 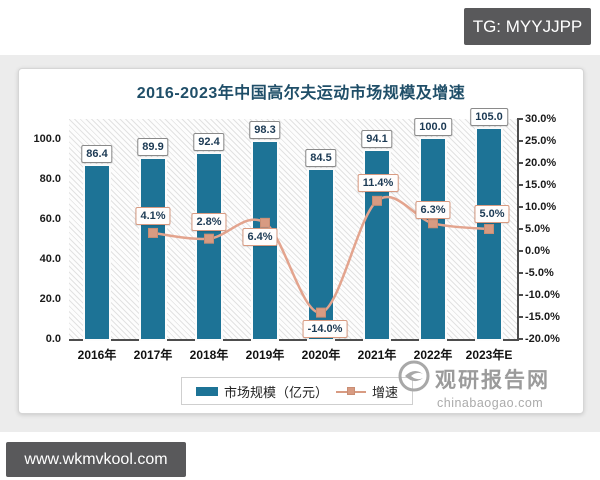 What do you see at coordinates (433, 355) in the screenshot?
I see `x-axis-label: 2022年` at bounding box center [433, 355].